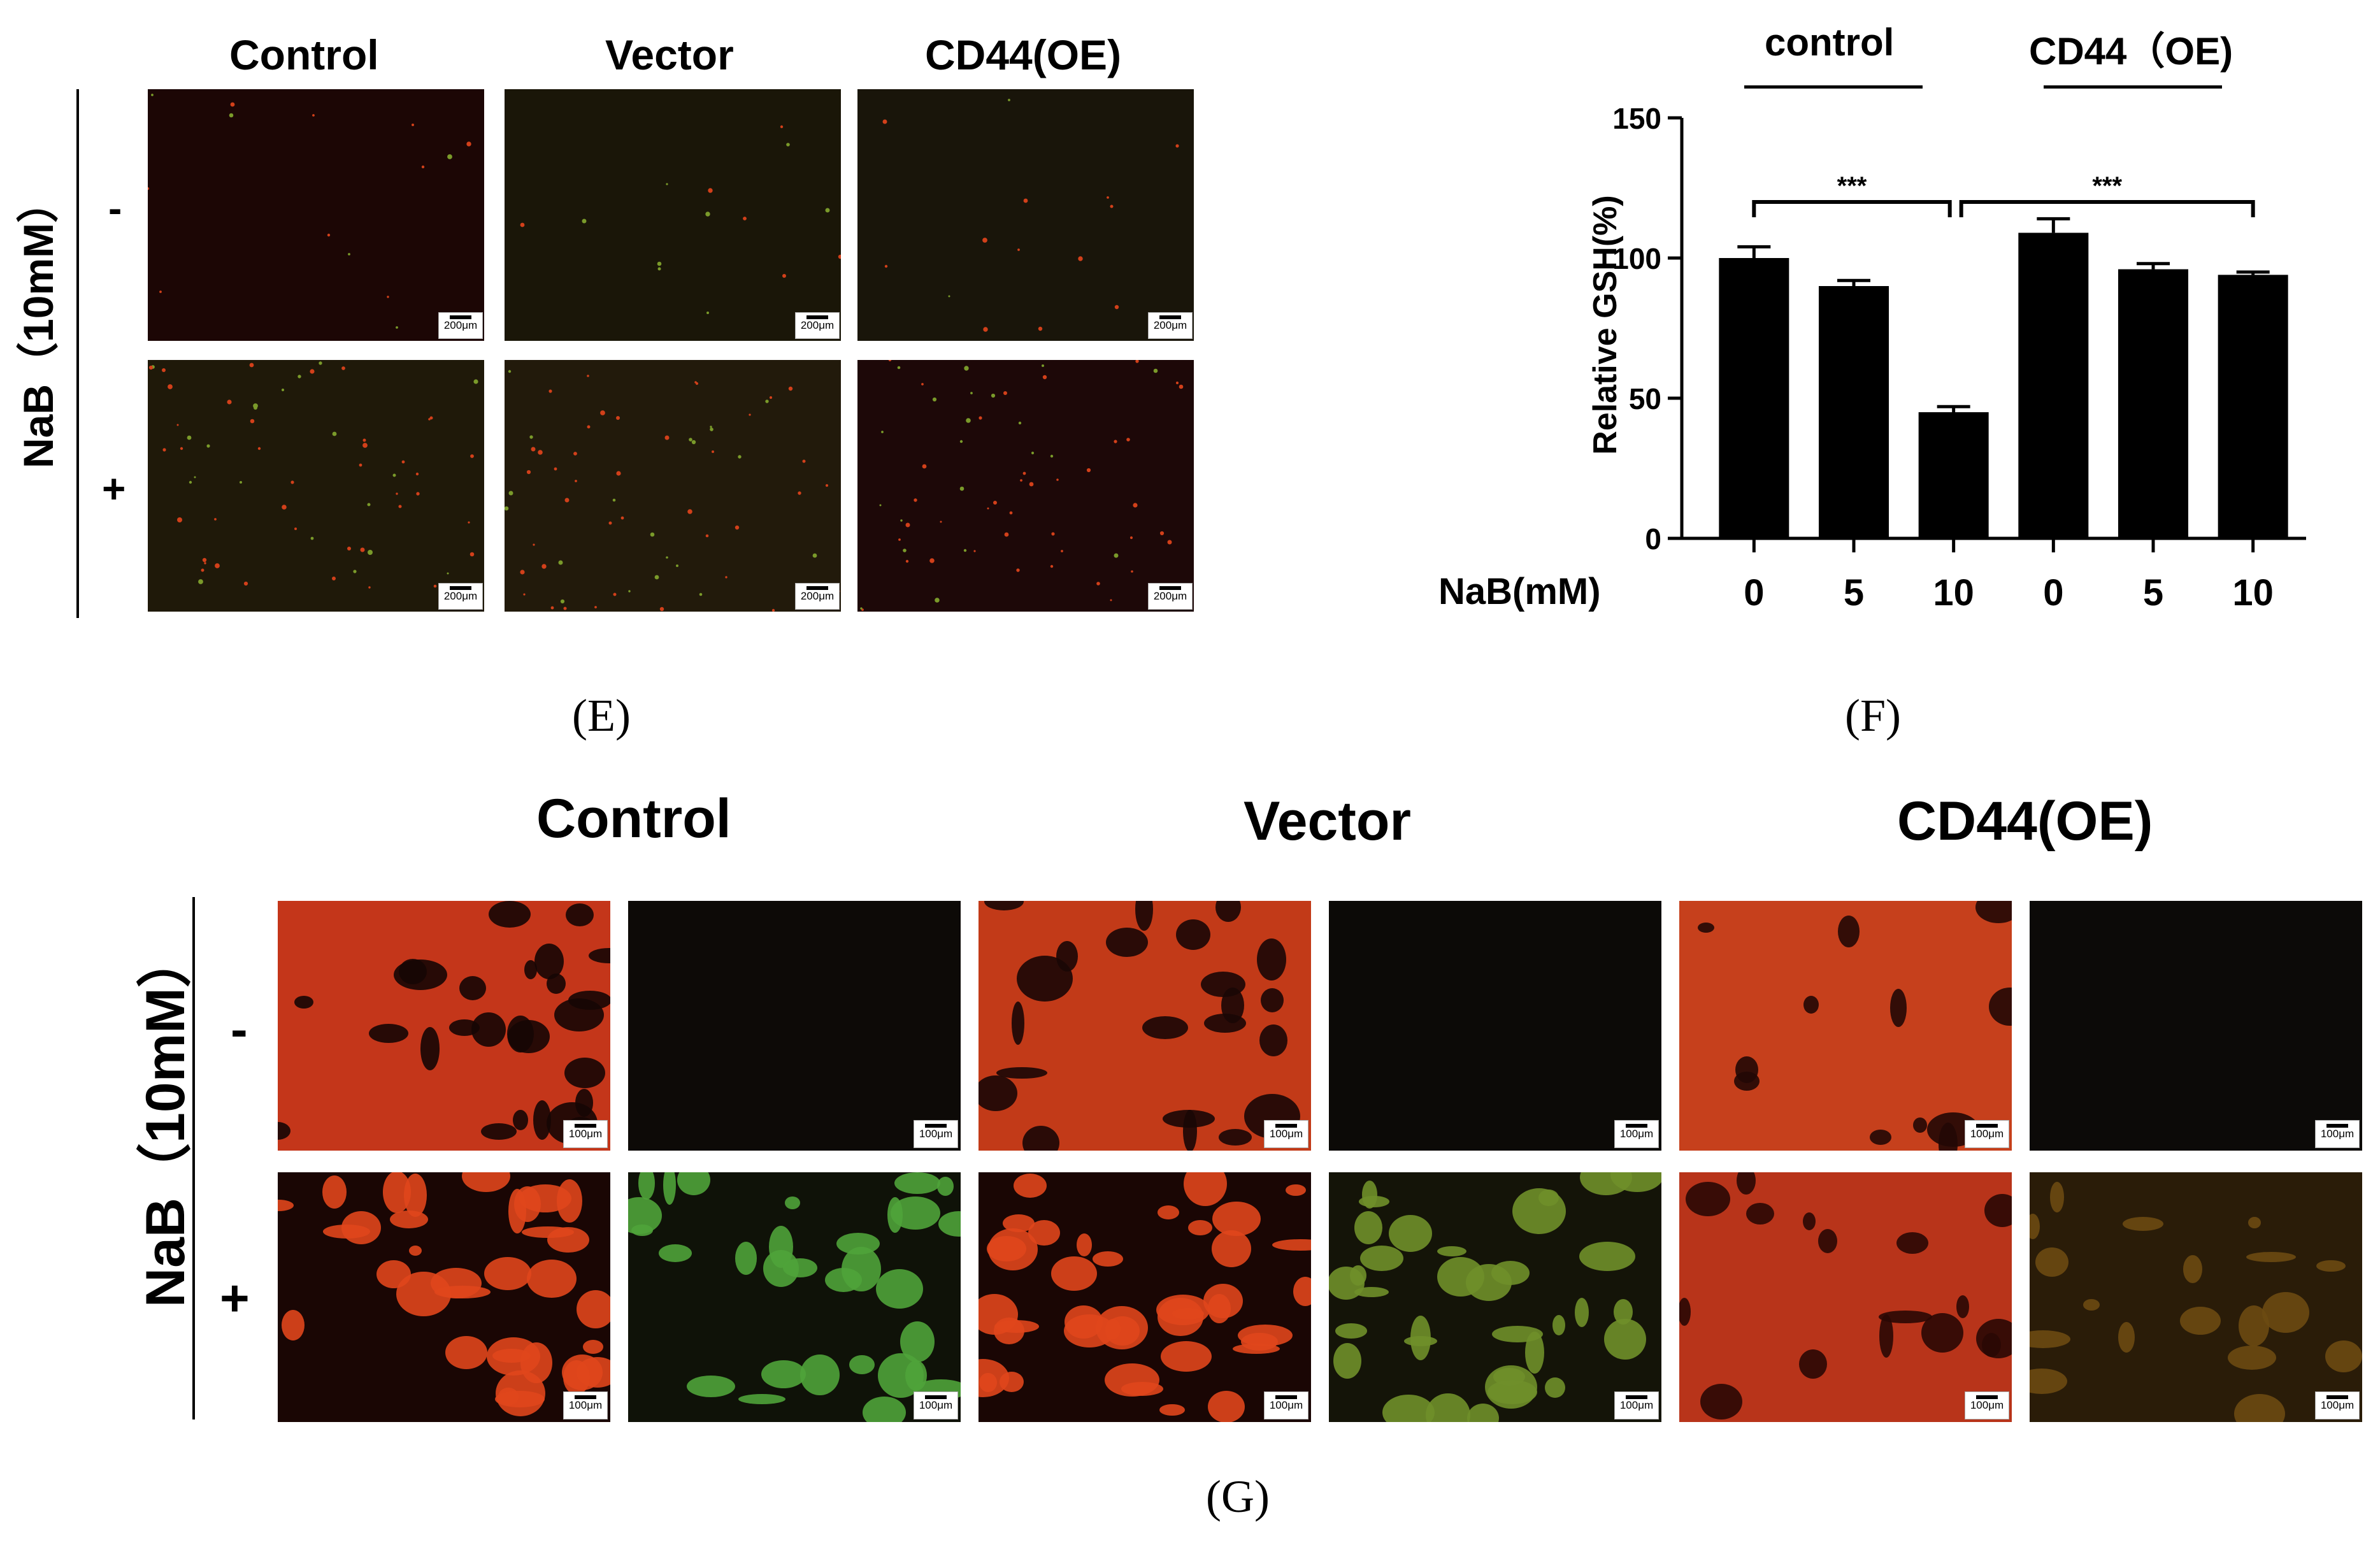 This screenshot has height=1552, width=2380. I want to click on group-label-cd44oe: CD44（OE), so click(2131, 51).